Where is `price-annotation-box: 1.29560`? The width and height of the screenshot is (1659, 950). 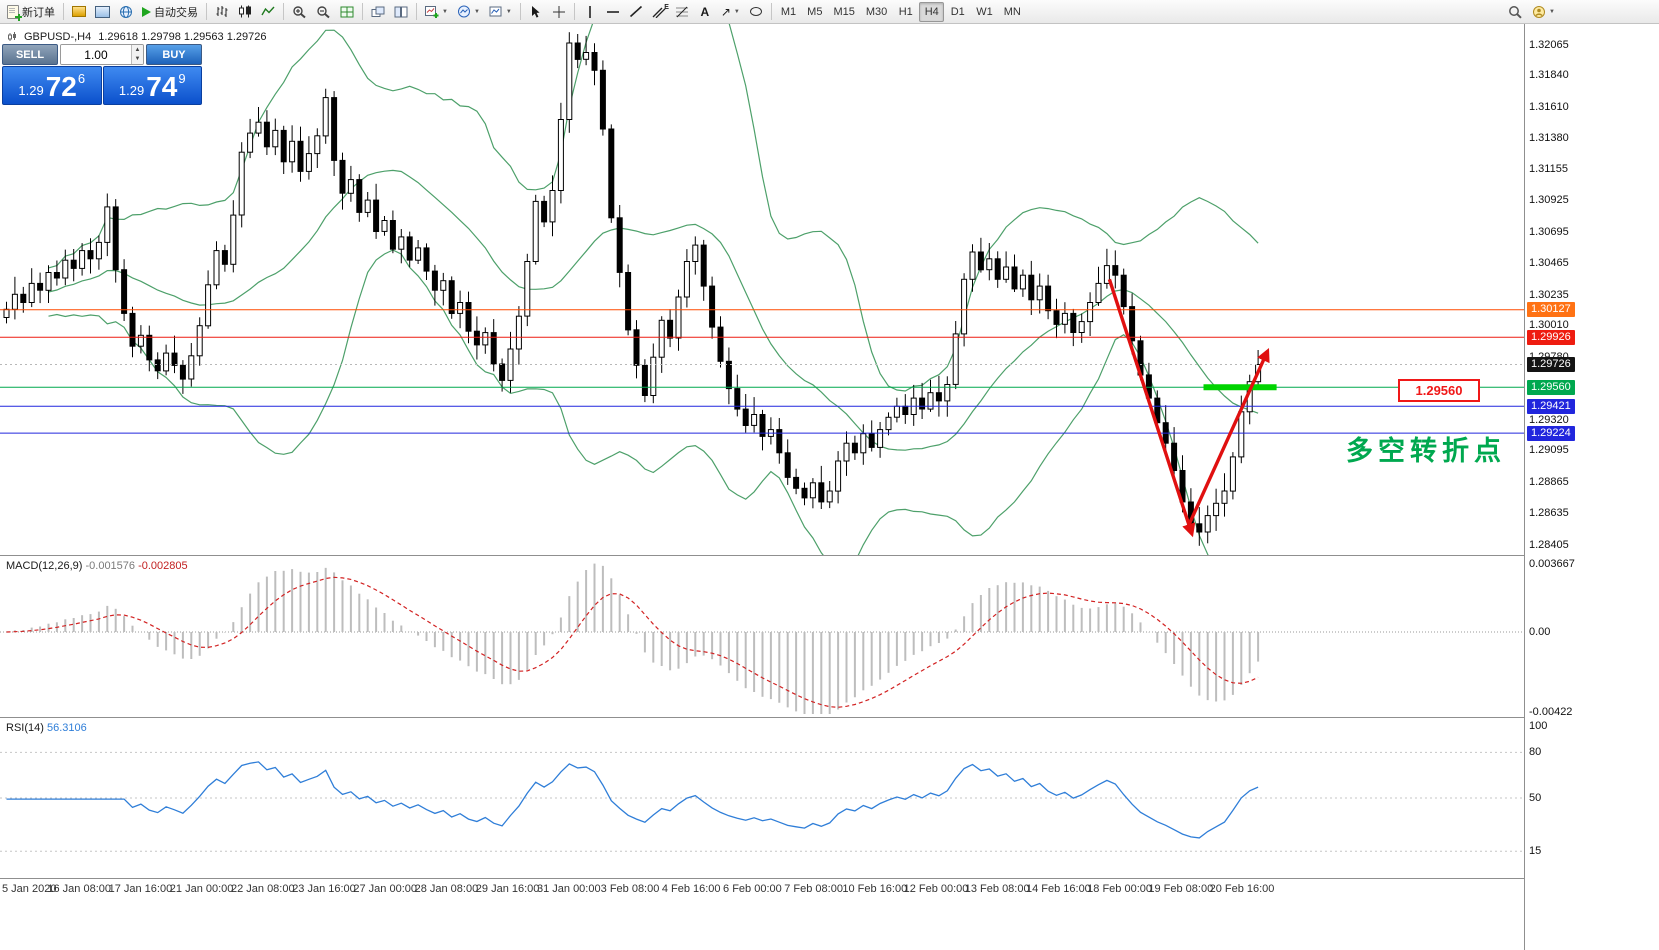 price-annotation-box: 1.29560 is located at coordinates (1439, 390).